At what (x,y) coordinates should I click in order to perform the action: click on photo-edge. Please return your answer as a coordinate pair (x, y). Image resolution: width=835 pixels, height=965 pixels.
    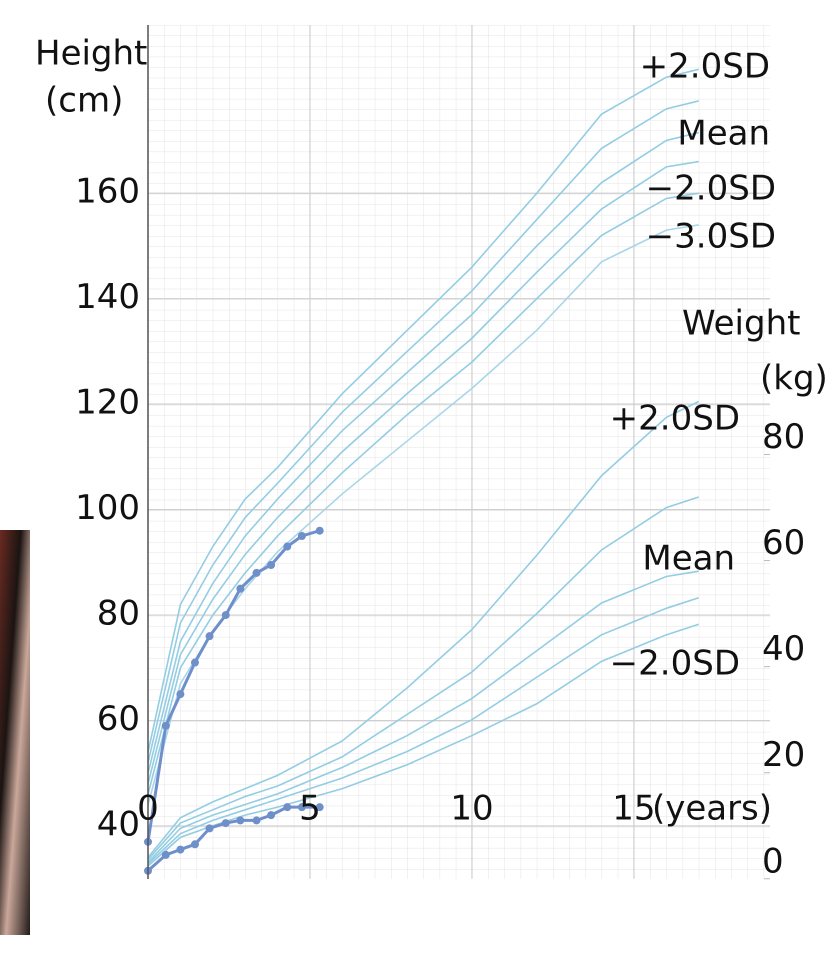
    Looking at the image, I should click on (15, 732).